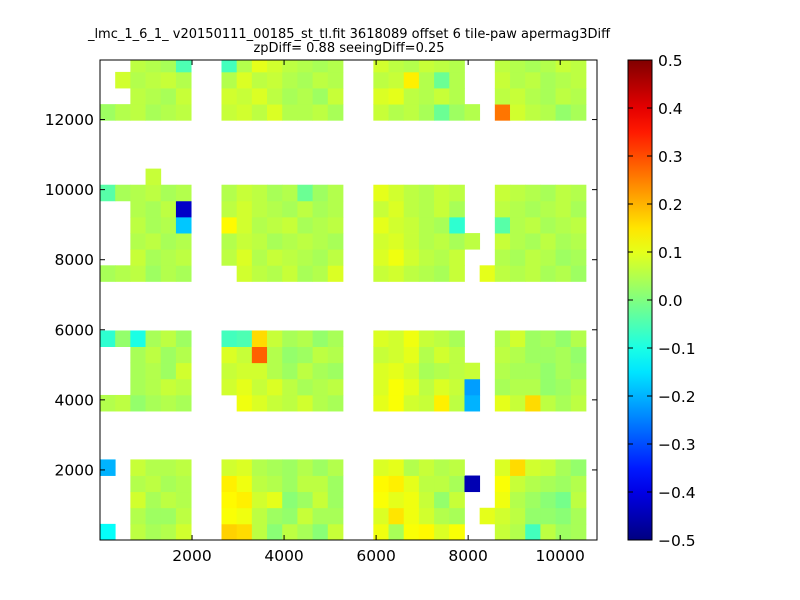 The height and width of the screenshot is (600, 800). Describe the element at coordinates (560, 556) in the screenshot. I see `x-tick-label: 10000` at that location.